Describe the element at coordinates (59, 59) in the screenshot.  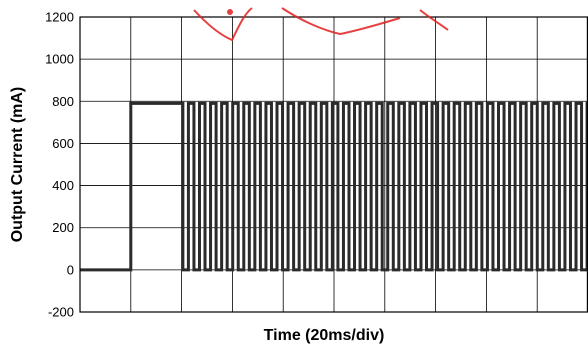
I see `y-tick-label: 1000` at that location.